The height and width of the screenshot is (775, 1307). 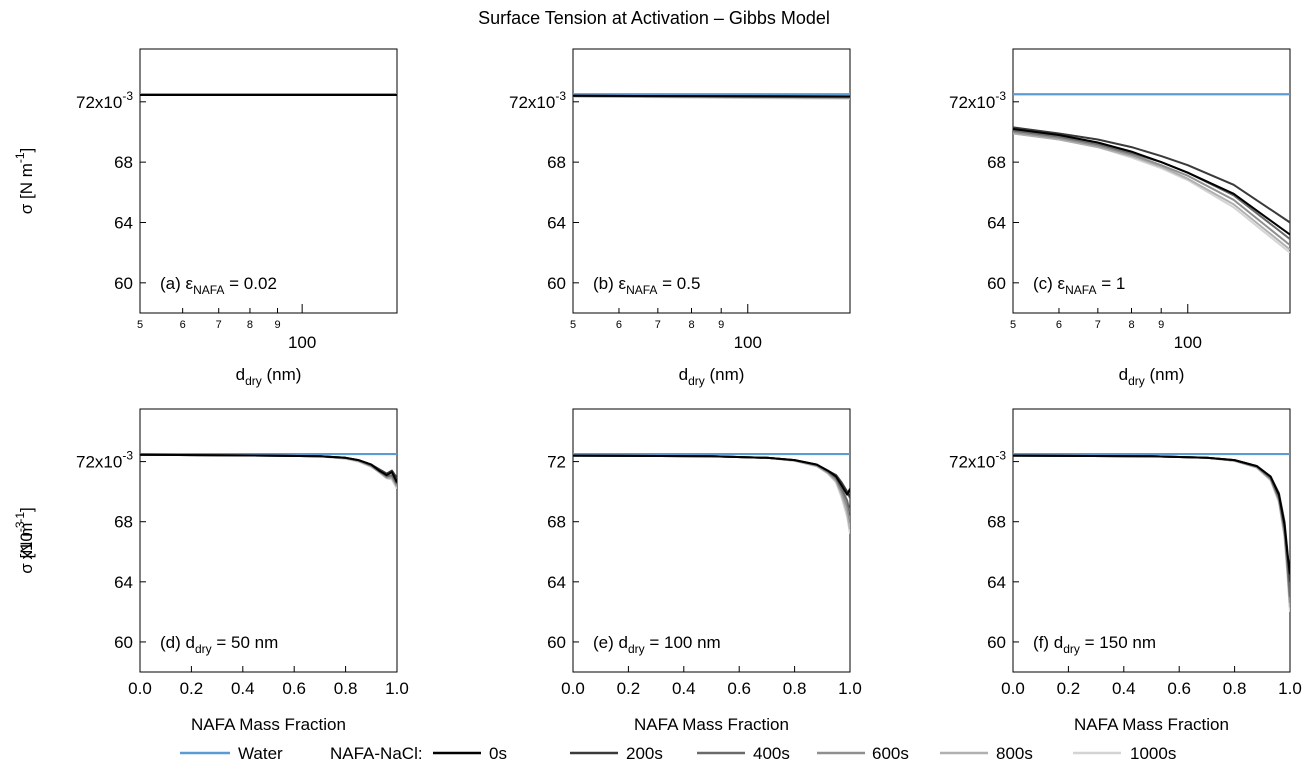 What do you see at coordinates (1235, 688) in the screenshot?
I see `x-tick-label: 0.8` at bounding box center [1235, 688].